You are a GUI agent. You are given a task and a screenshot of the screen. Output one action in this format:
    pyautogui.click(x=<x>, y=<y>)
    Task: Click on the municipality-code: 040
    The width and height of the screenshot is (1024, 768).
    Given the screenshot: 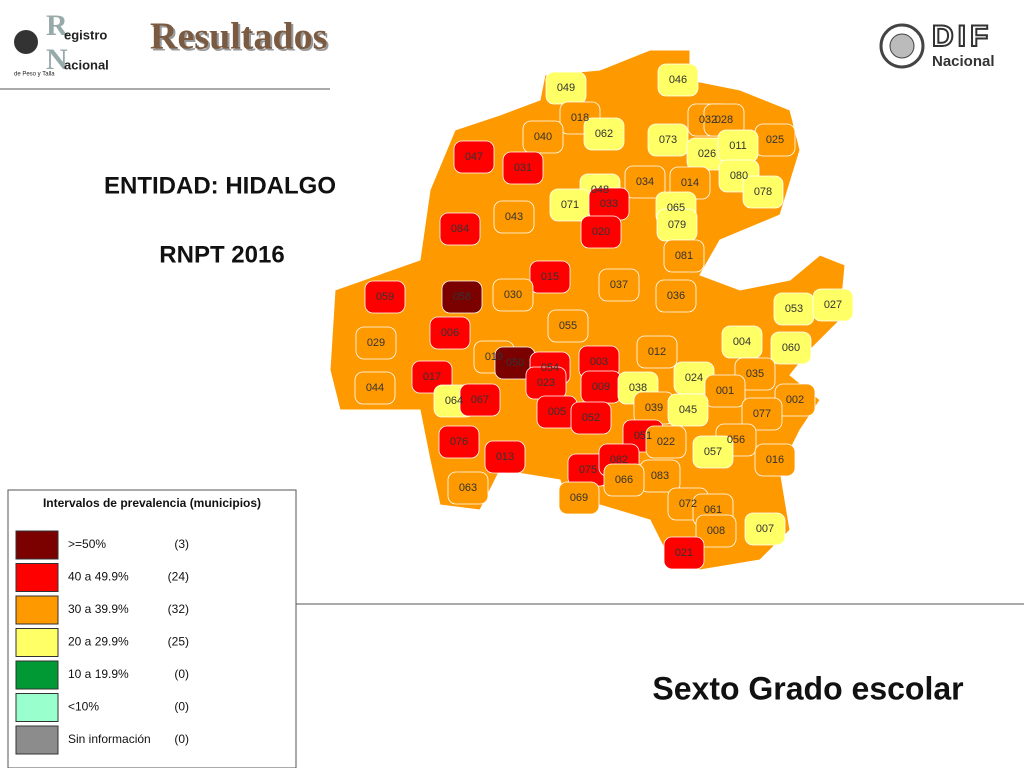 What is the action you would take?
    pyautogui.click(x=543, y=137)
    